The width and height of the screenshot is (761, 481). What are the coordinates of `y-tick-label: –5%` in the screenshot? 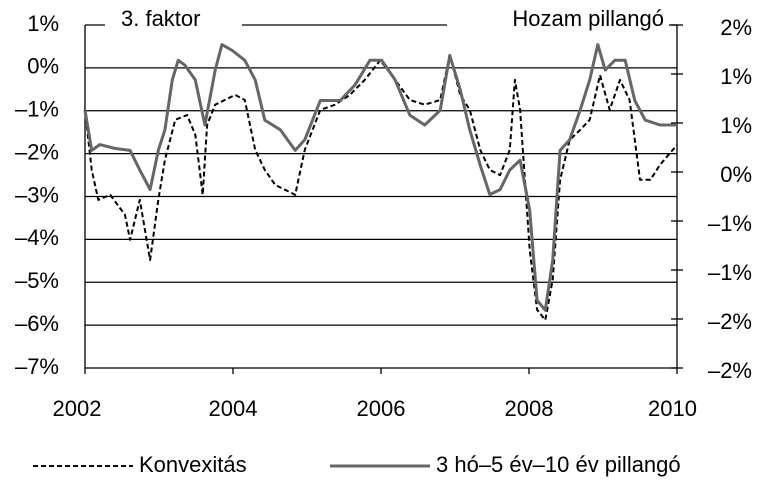 It's located at (37, 280).